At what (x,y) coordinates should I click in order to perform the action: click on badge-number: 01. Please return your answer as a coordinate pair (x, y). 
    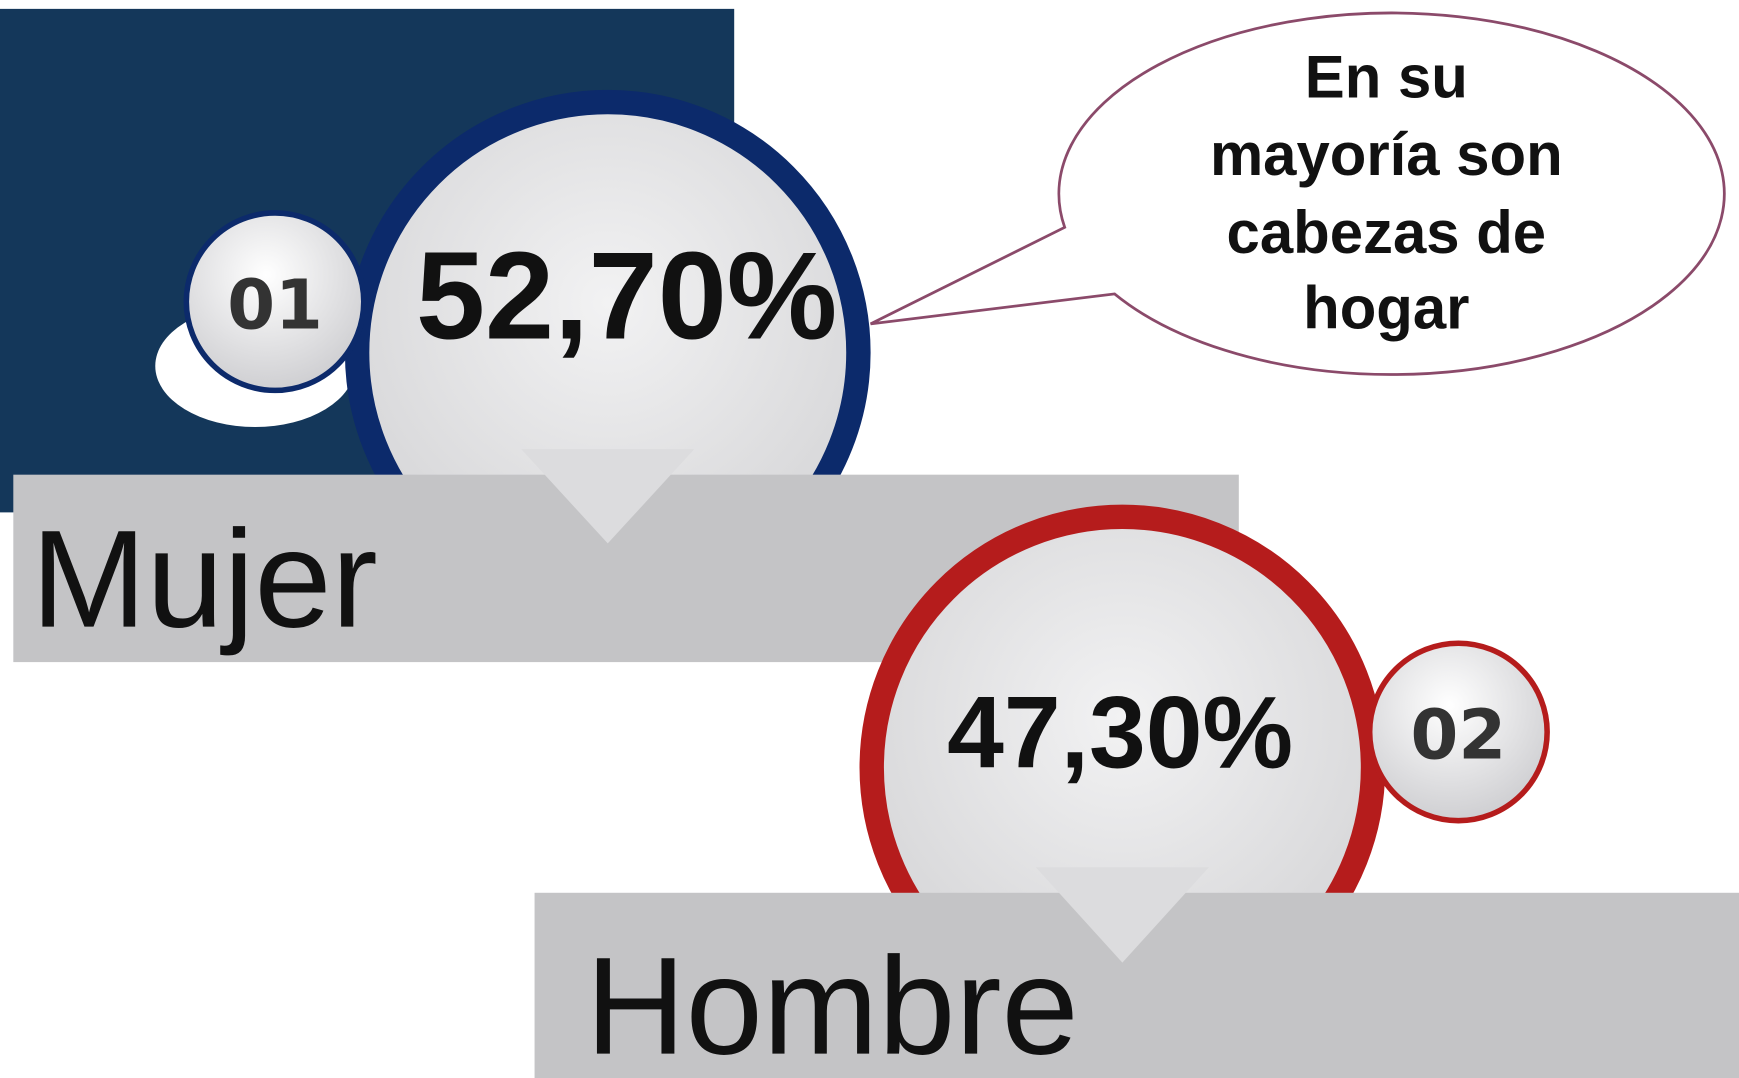
    Looking at the image, I should click on (275, 305).